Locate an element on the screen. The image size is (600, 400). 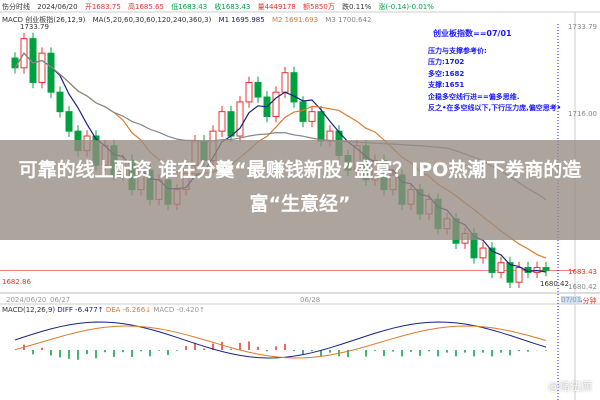
time-0: 2024/06/20 is located at coordinates (26, 300).